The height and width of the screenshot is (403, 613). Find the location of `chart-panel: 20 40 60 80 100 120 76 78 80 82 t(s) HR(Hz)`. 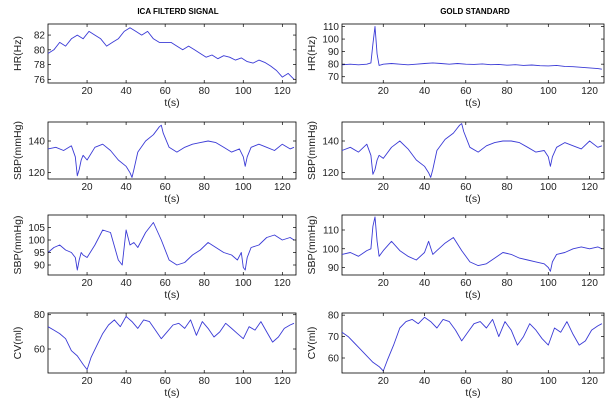

chart-panel: 20 40 60 80 100 120 76 78 80 82 t(s) HR(Hz) is located at coordinates (154, 66).